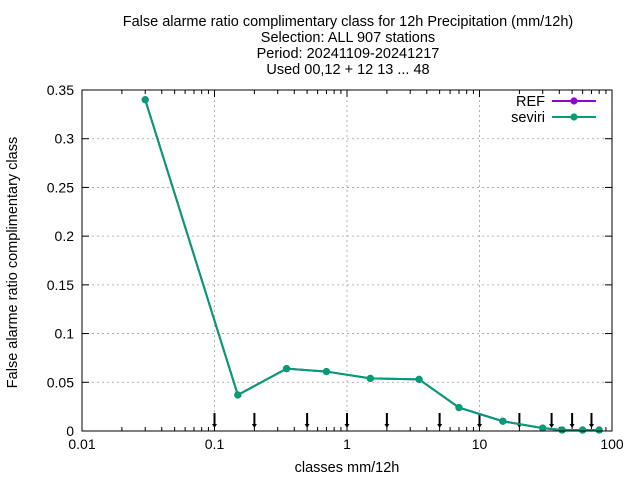 The width and height of the screenshot is (640, 480). What do you see at coordinates (60, 90) in the screenshot?
I see `y-tick-label: 0.35` at bounding box center [60, 90].